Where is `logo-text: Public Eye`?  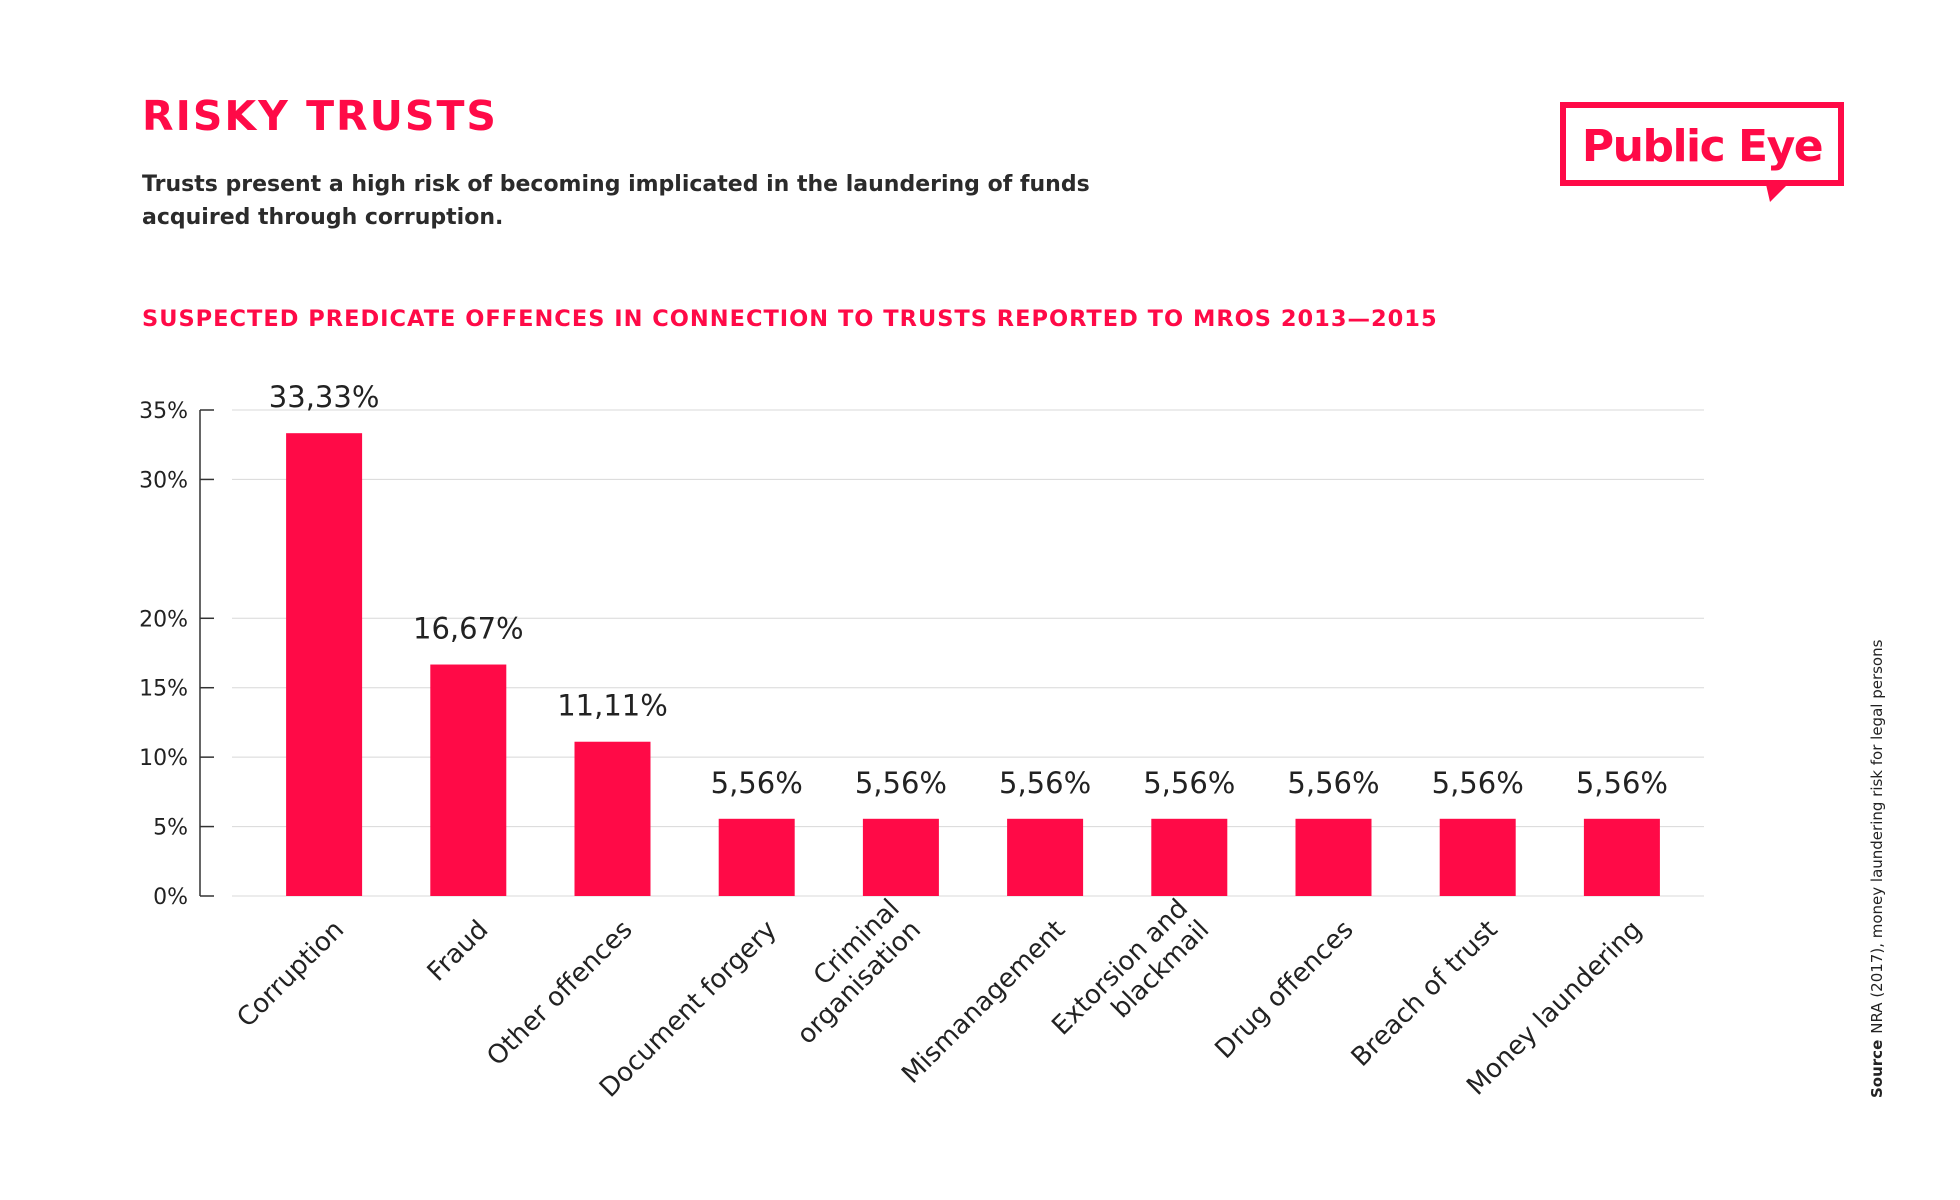 logo-text: Public Eye is located at coordinates (1702, 146).